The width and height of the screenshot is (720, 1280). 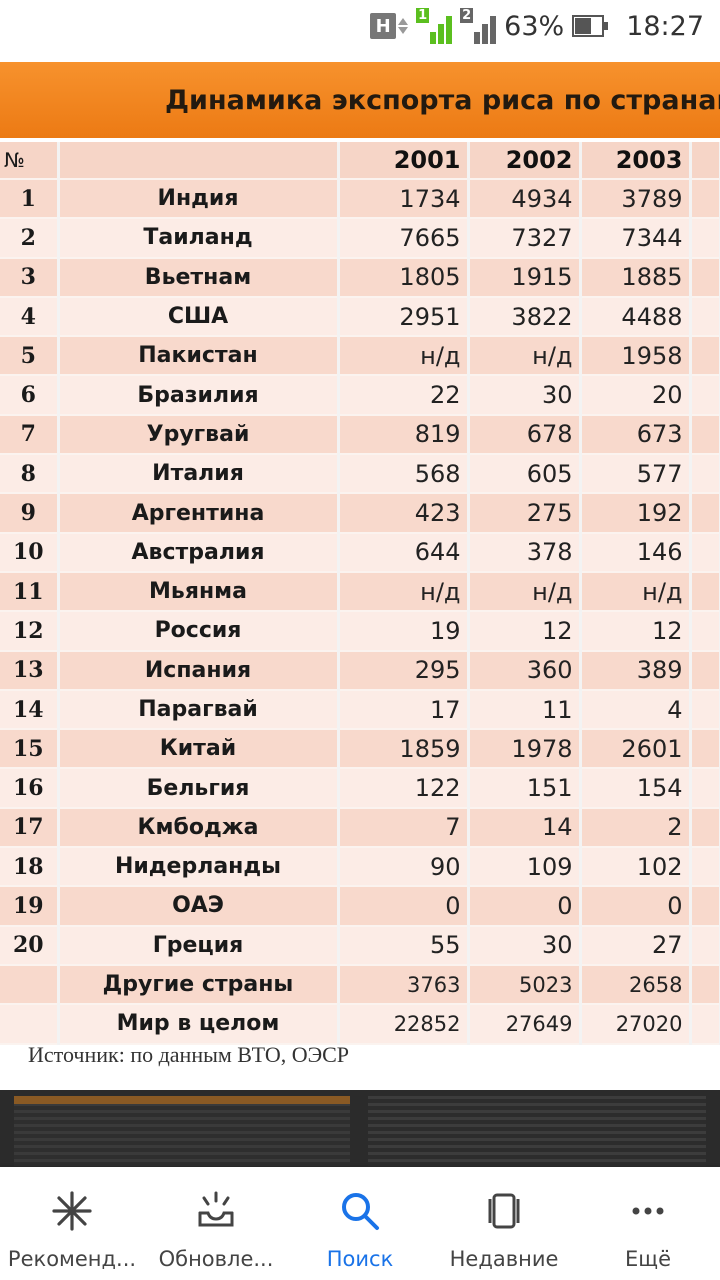 I want to click on network-type-indicator: H, so click(x=389, y=26).